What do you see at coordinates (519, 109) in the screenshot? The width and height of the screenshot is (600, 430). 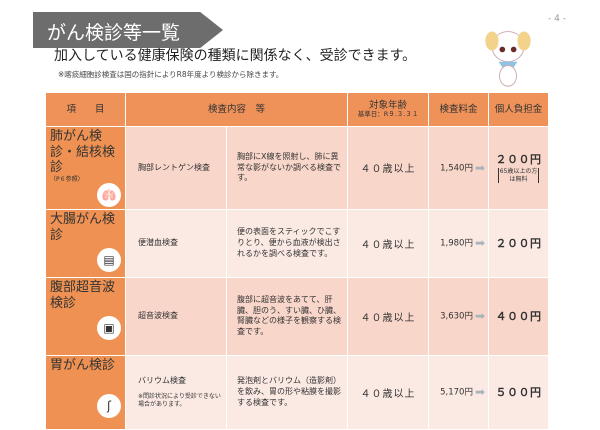 I see `header-charge: 個人負担金` at bounding box center [519, 109].